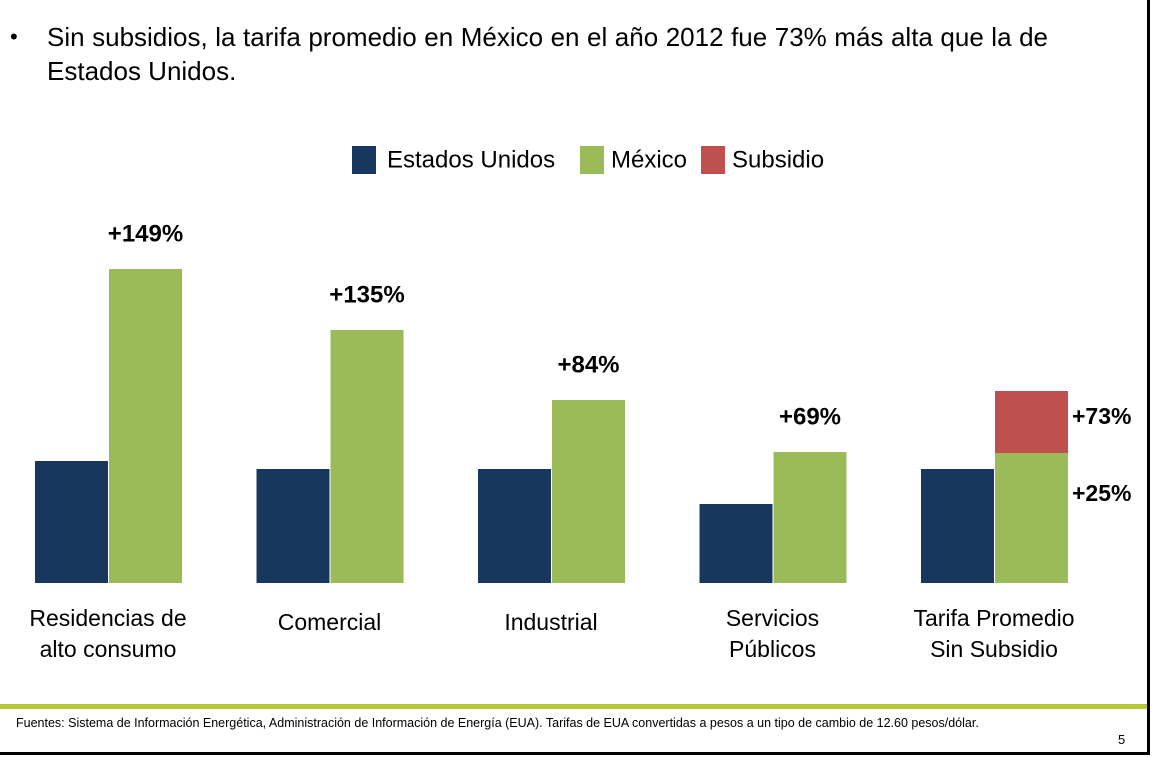  Describe the element at coordinates (551, 622) in the screenshot. I see `x-tick-label: Industrial` at that location.